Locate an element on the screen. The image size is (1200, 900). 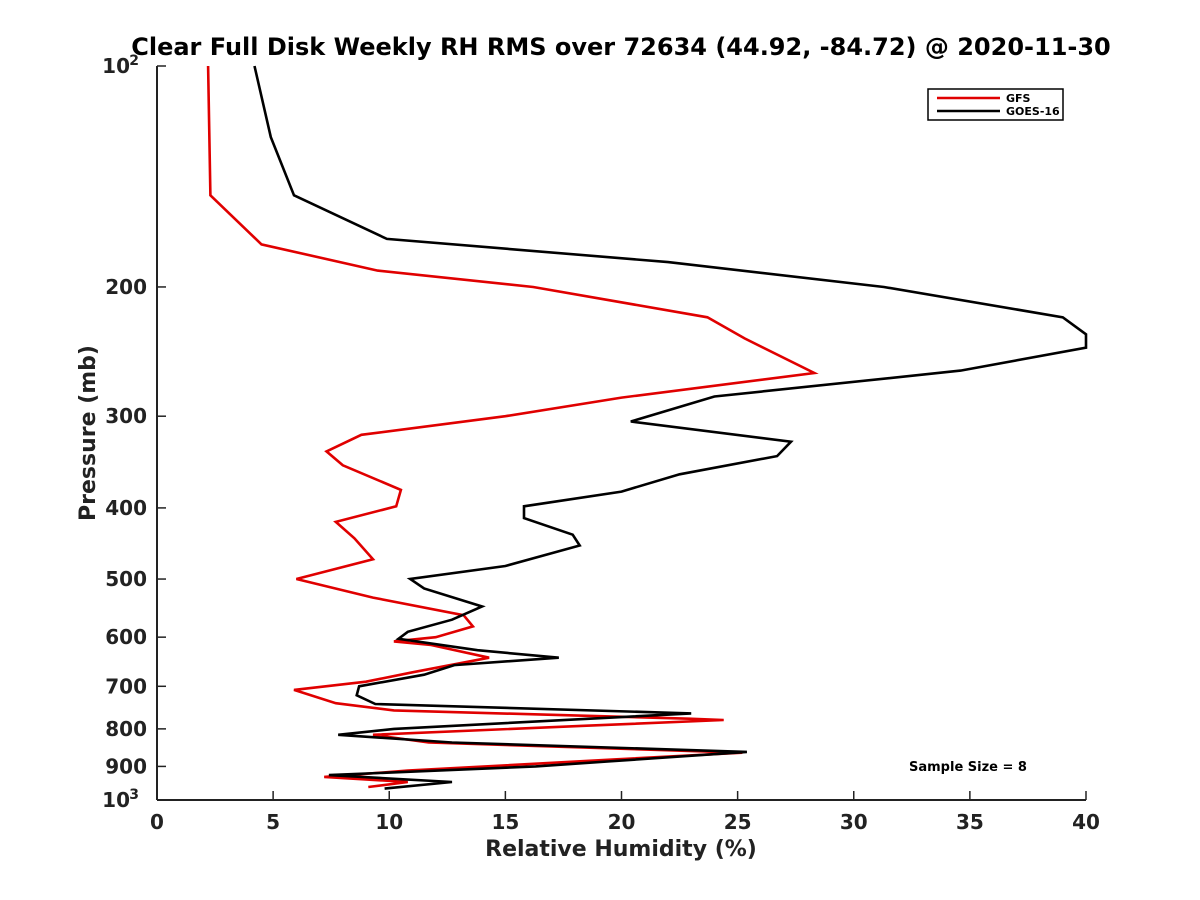
y-axis-label: Pressure (mb) is located at coordinates (88, 433).